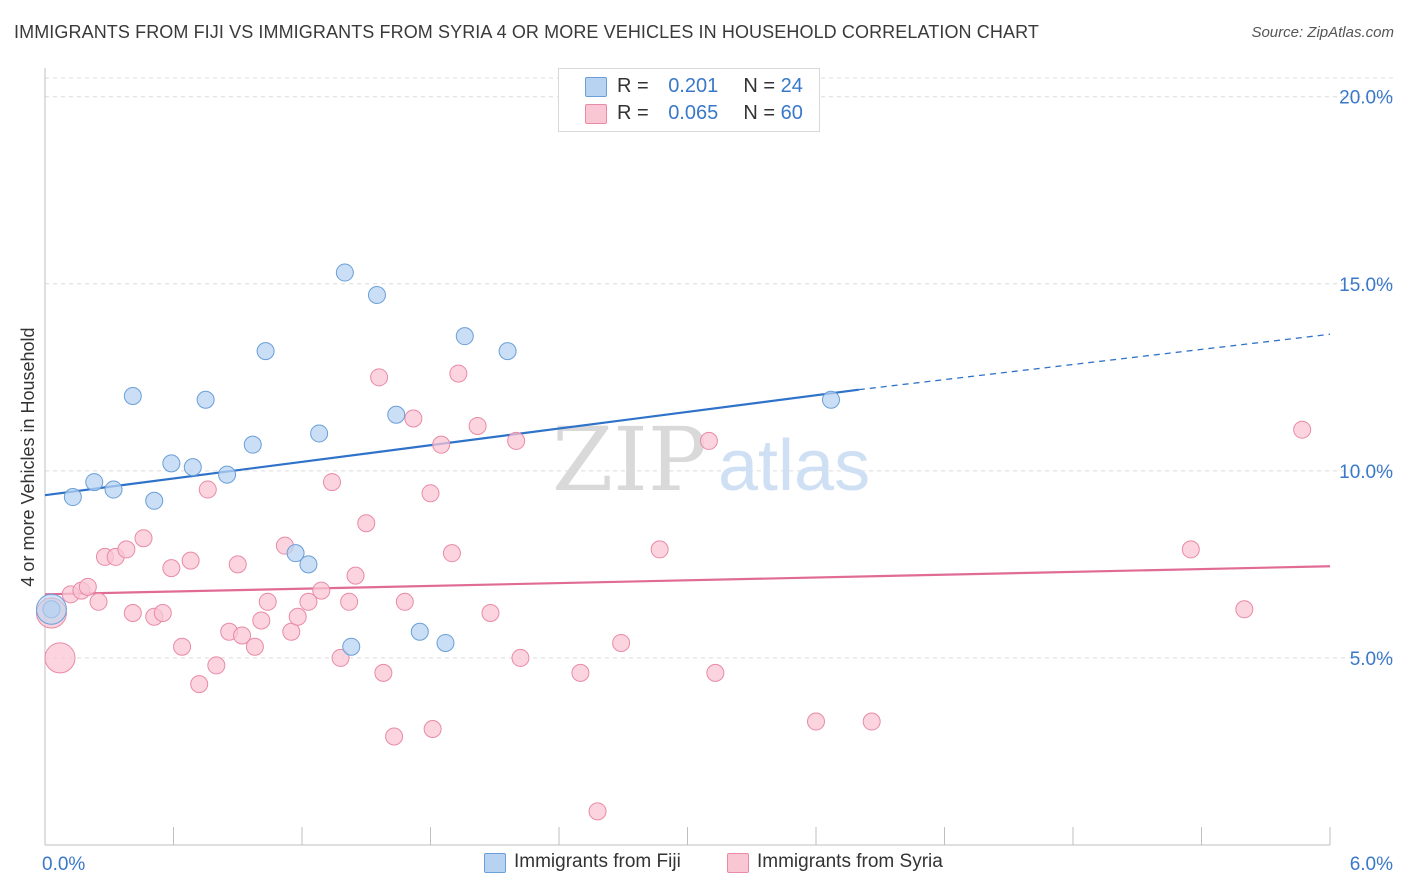 The height and width of the screenshot is (892, 1406). I want to click on watermark-zip: ZIP, so click(629, 459).